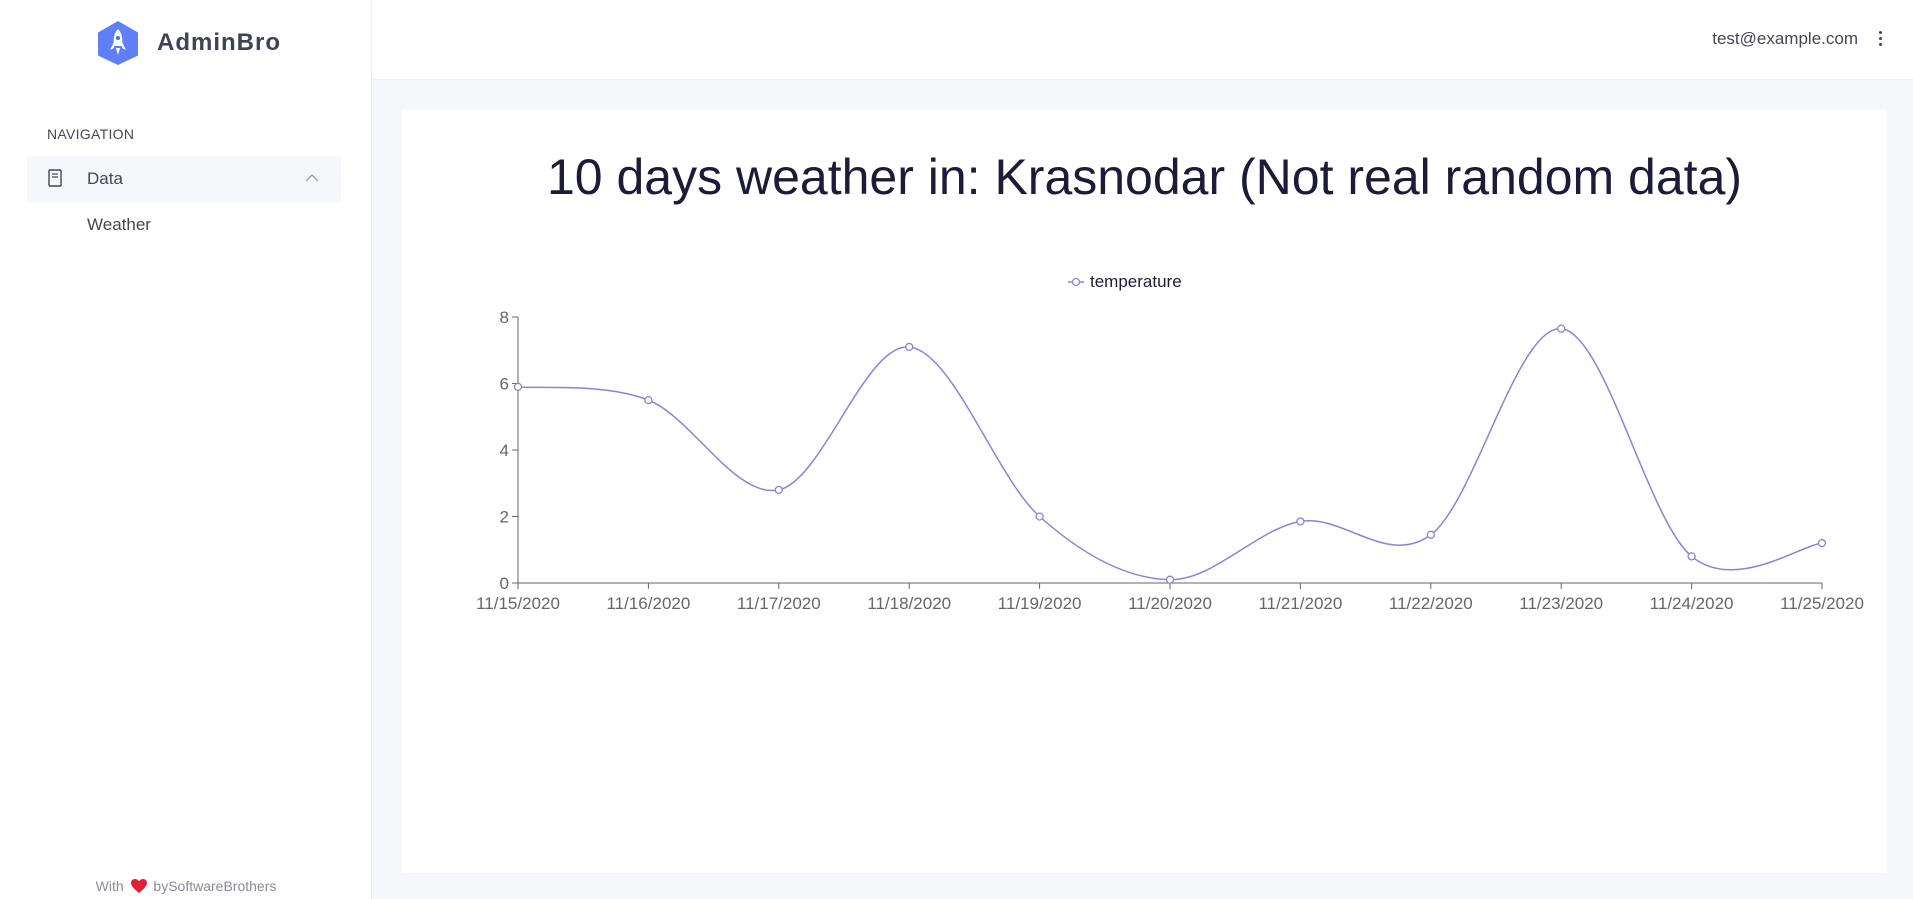 This screenshot has height=899, width=1913. Describe the element at coordinates (1692, 603) in the screenshot. I see `x-tick-label: 11/24/2020` at that location.